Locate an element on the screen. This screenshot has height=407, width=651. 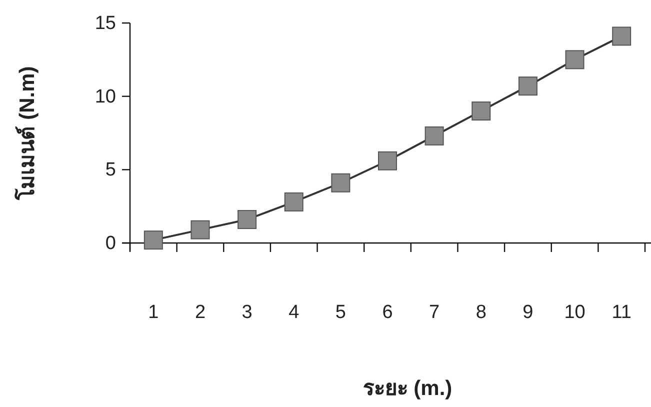
x-tick-label: 2 is located at coordinates (200, 312).